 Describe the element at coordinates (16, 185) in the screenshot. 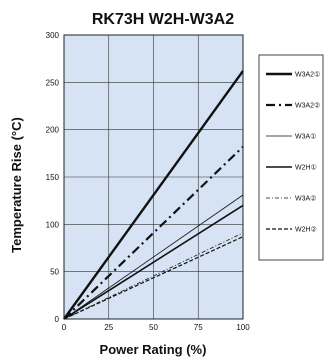

I see `y-axis-label: Temperature Rise (°C)` at that location.